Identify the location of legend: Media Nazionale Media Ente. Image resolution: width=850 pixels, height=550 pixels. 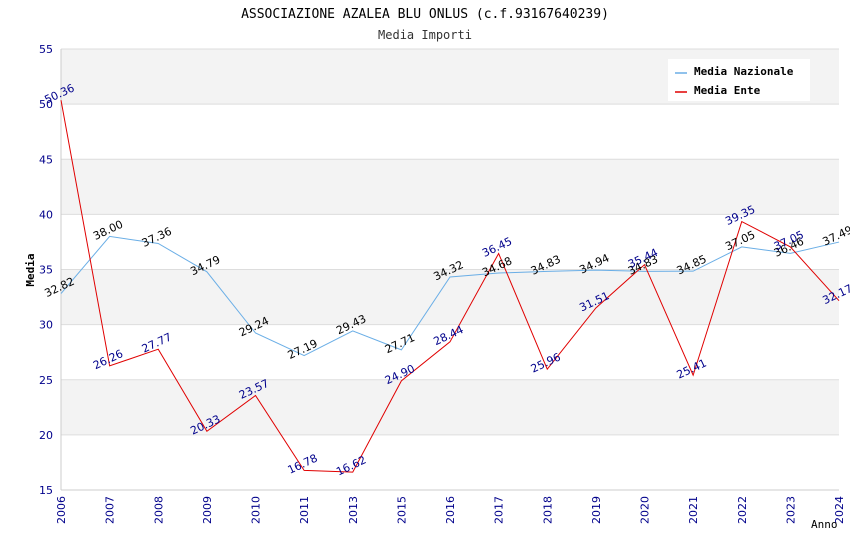
(739, 80).